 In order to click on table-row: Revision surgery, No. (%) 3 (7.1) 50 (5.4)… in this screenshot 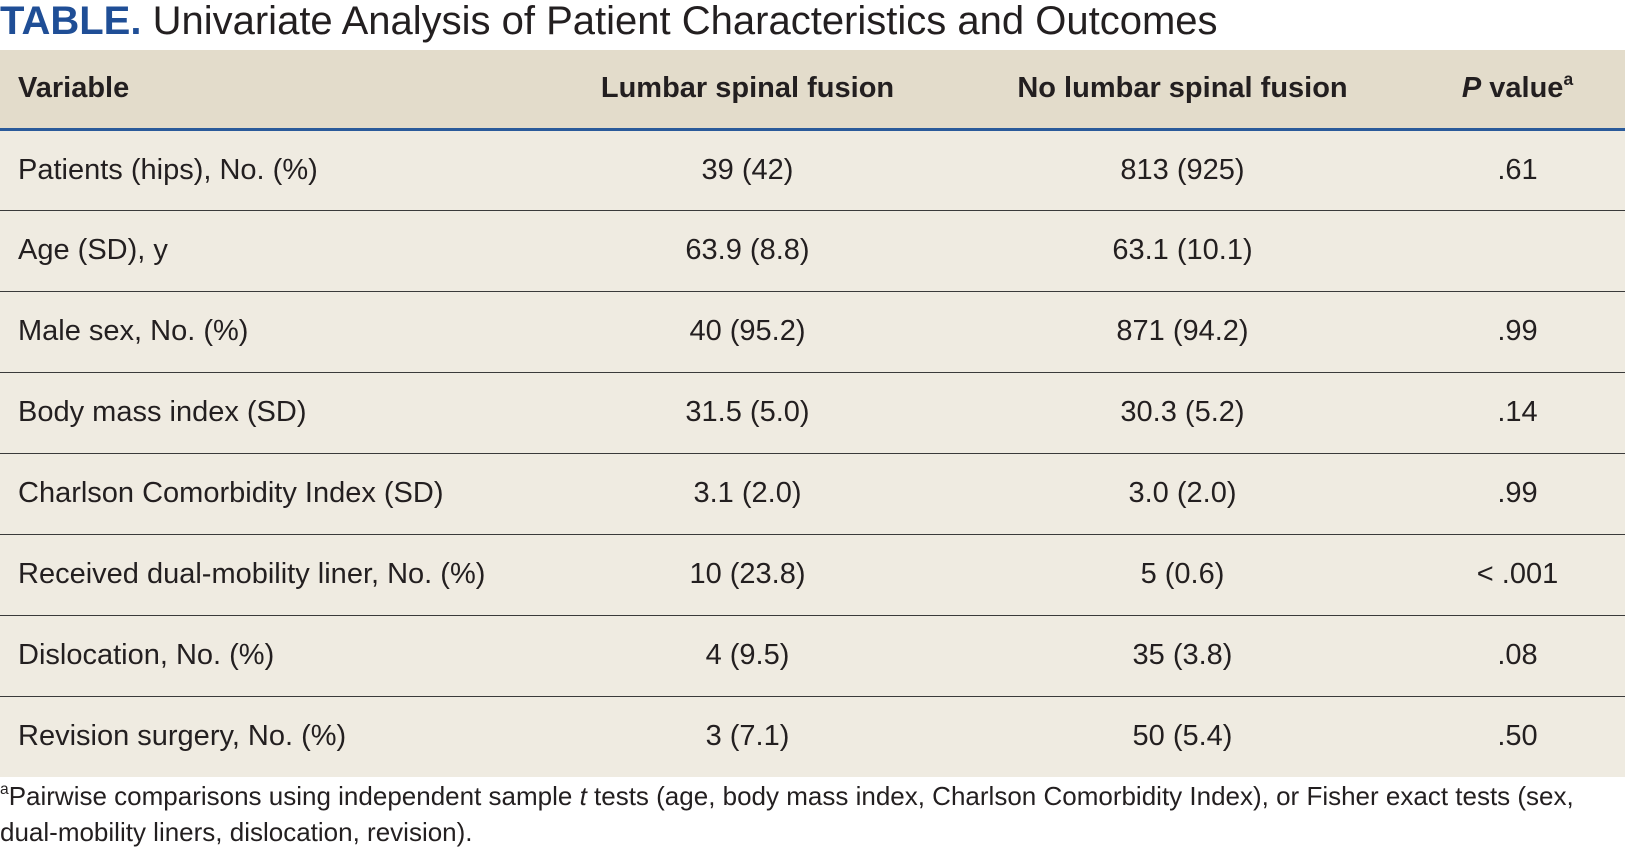, I will do `click(812, 736)`.